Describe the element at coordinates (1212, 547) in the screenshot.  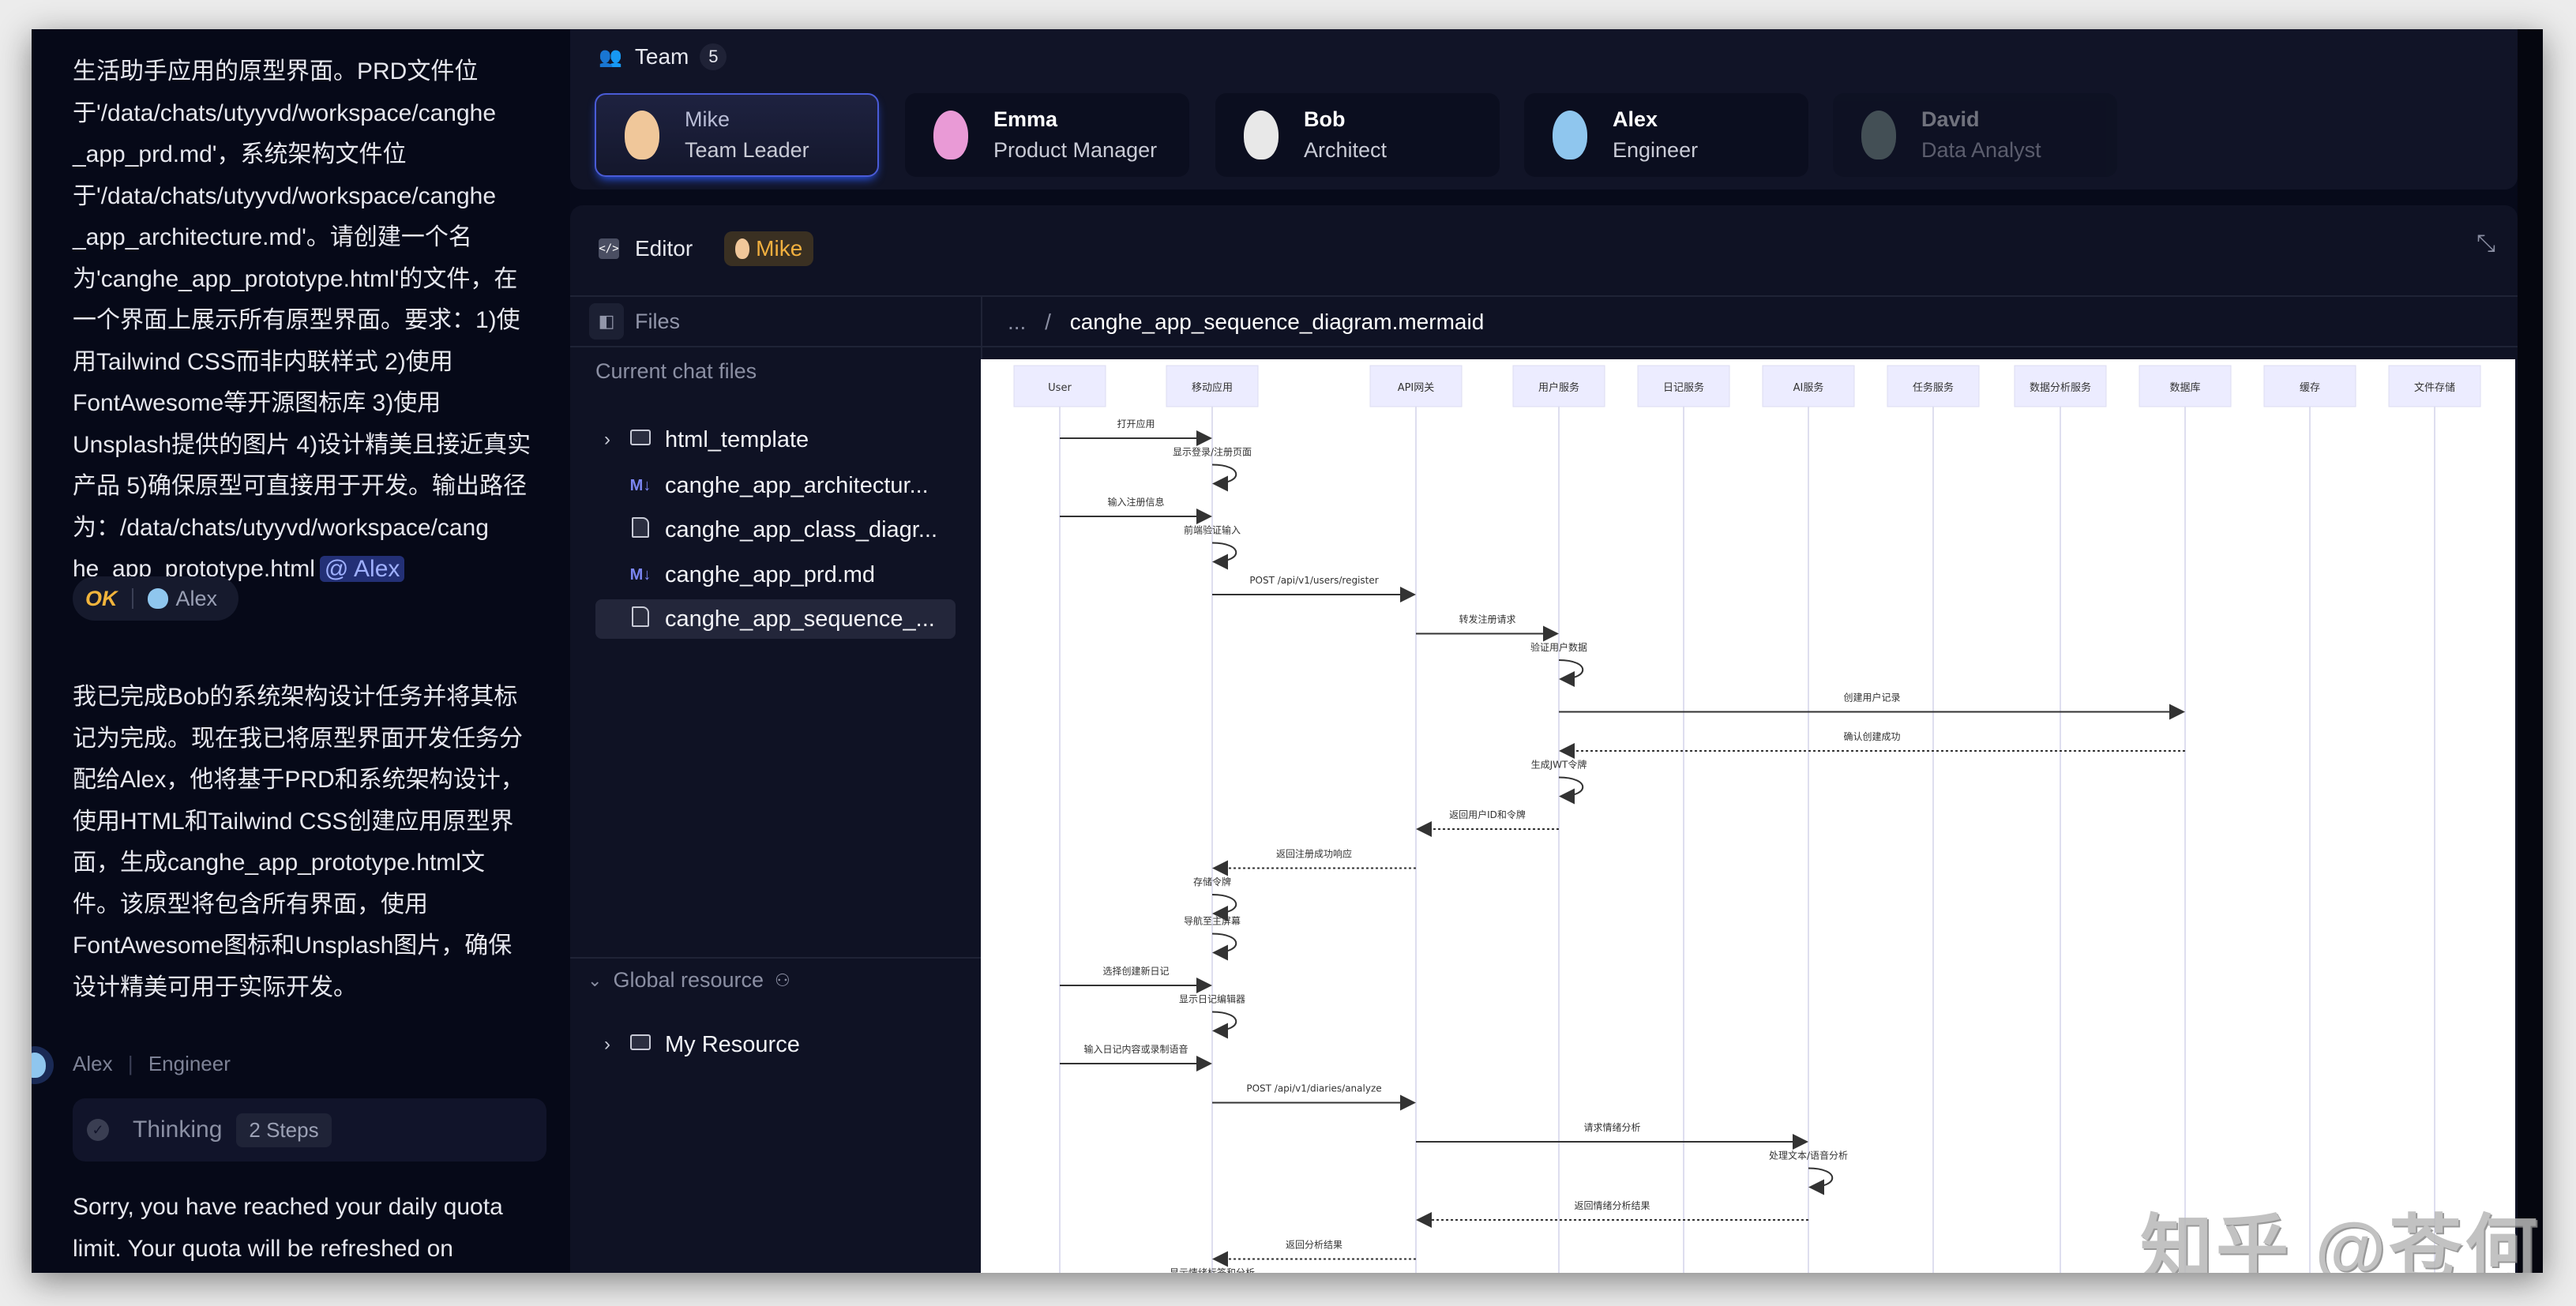
I see `message: 前端验证输入` at that location.